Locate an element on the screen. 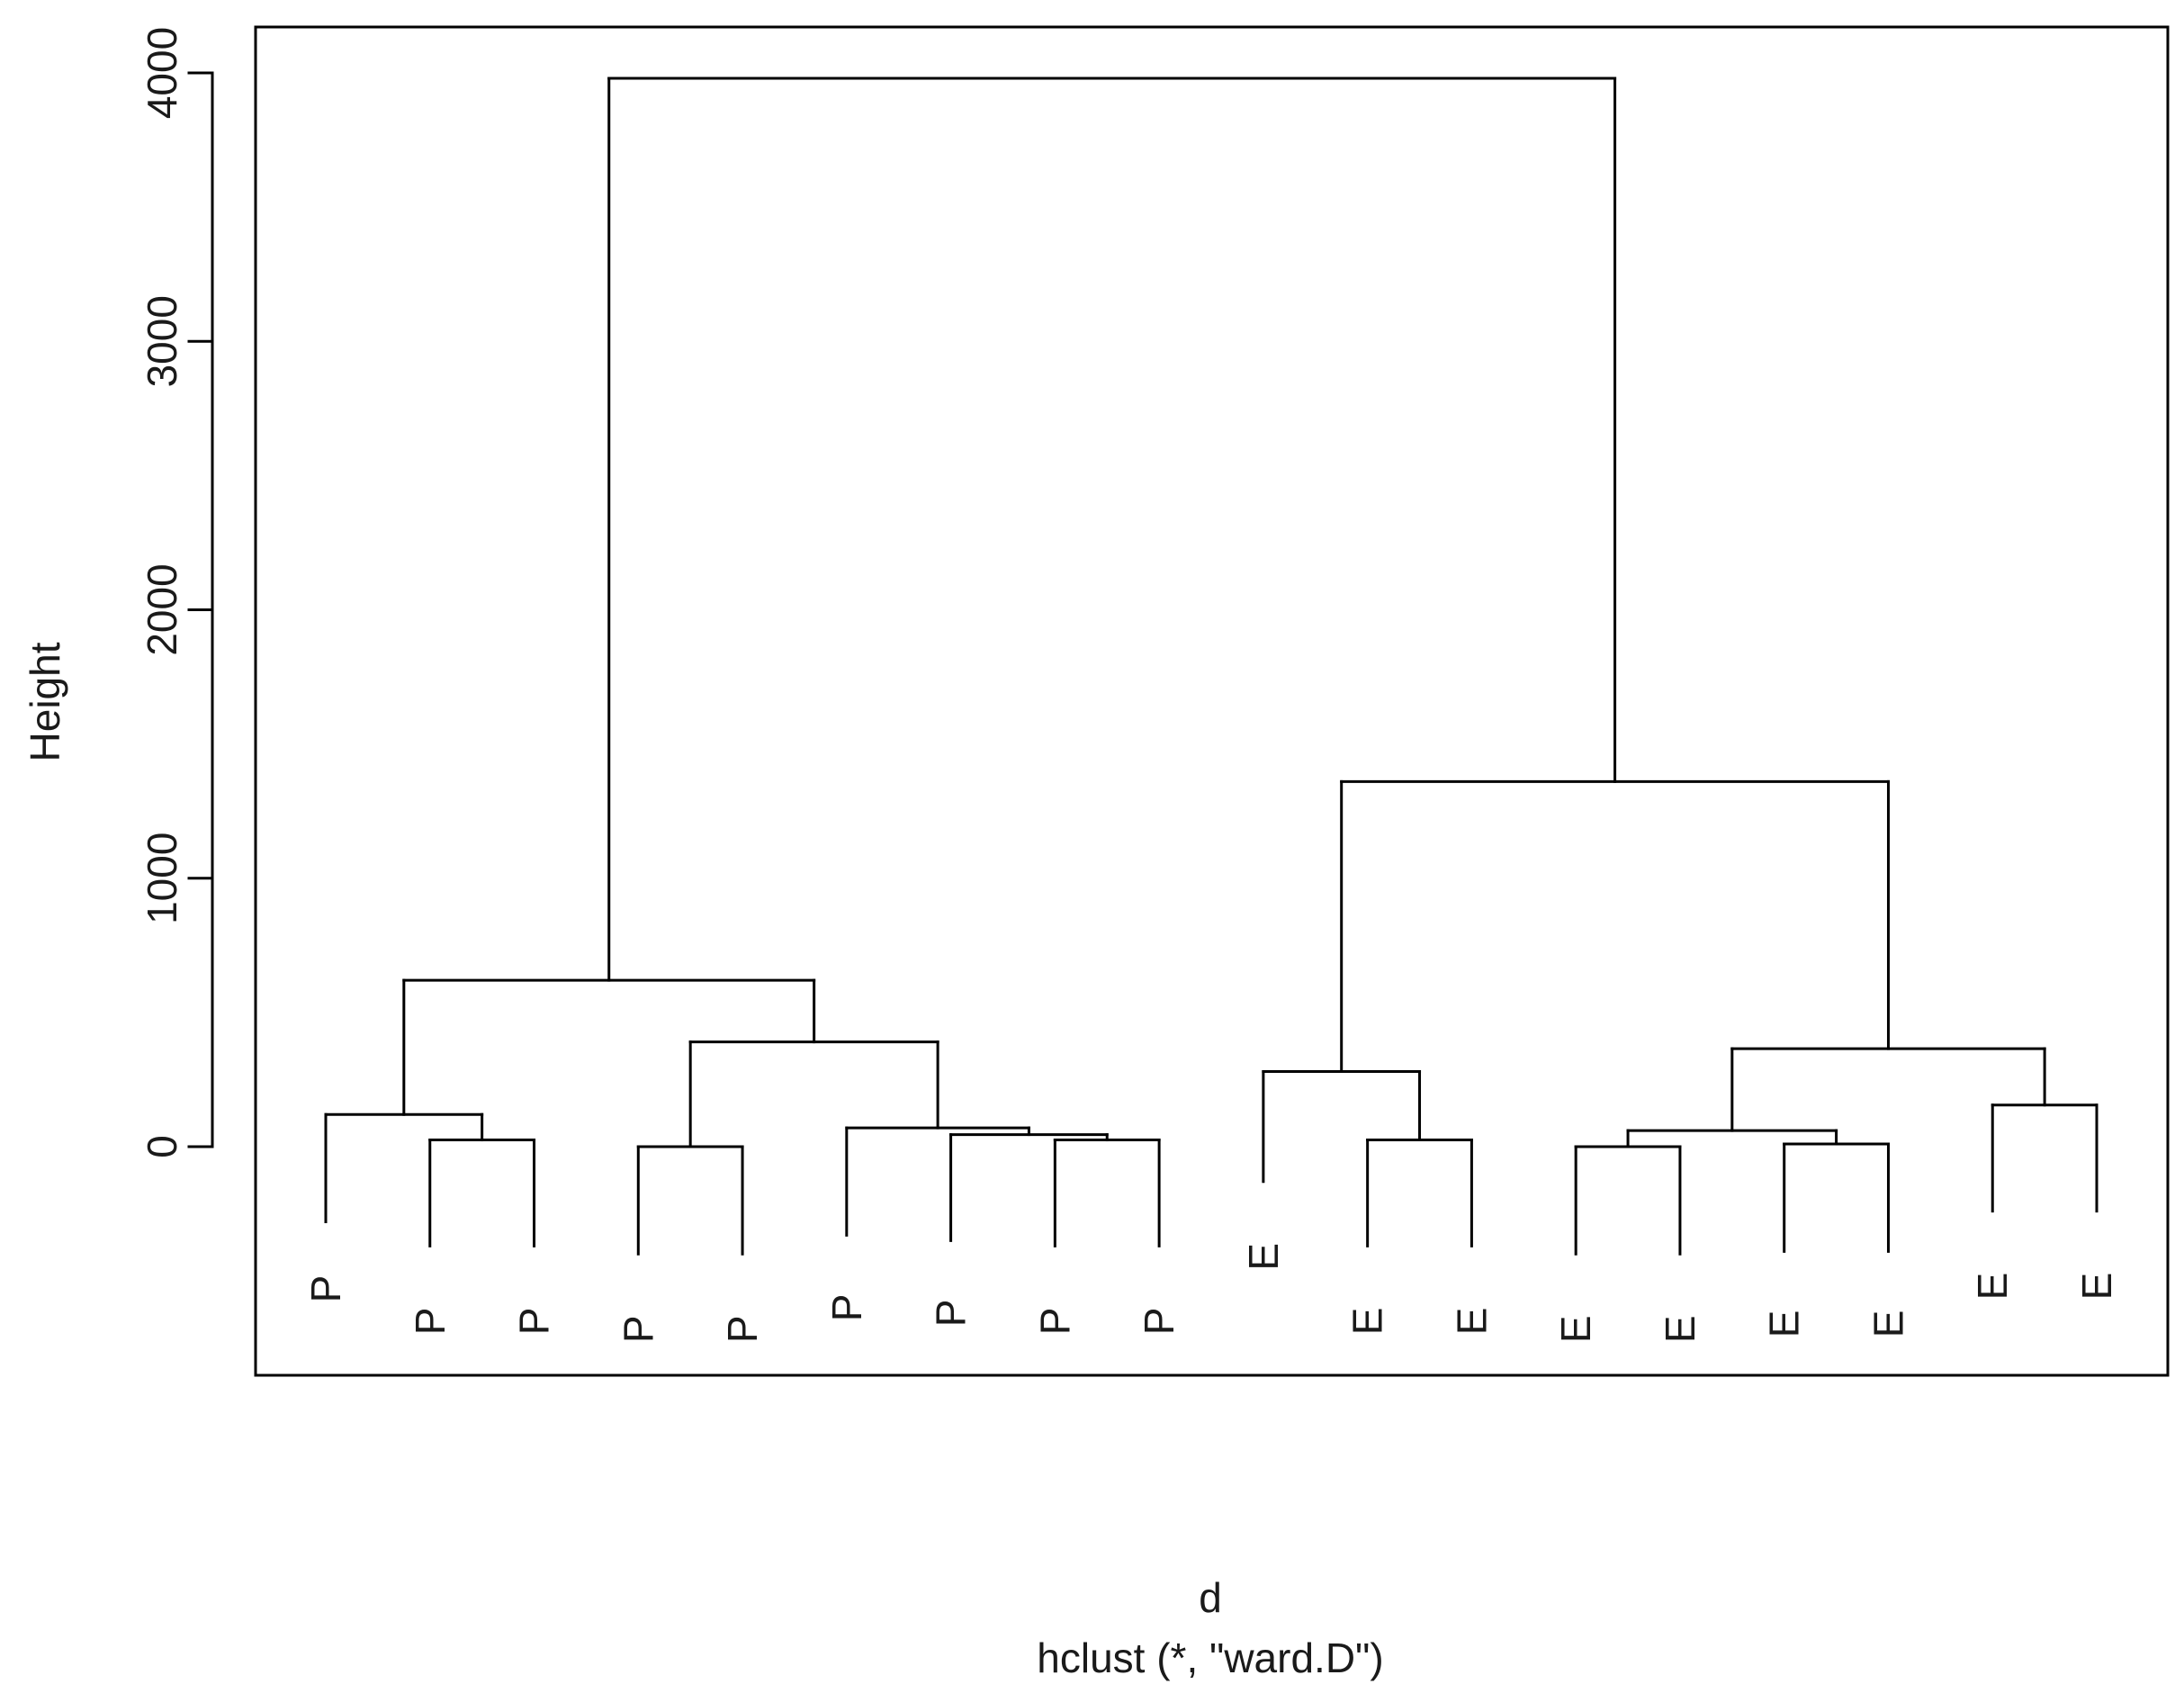 The width and height of the screenshot is (2184, 1693). subtitle: hclust (*, "ward.D") is located at coordinates (1210, 1657).